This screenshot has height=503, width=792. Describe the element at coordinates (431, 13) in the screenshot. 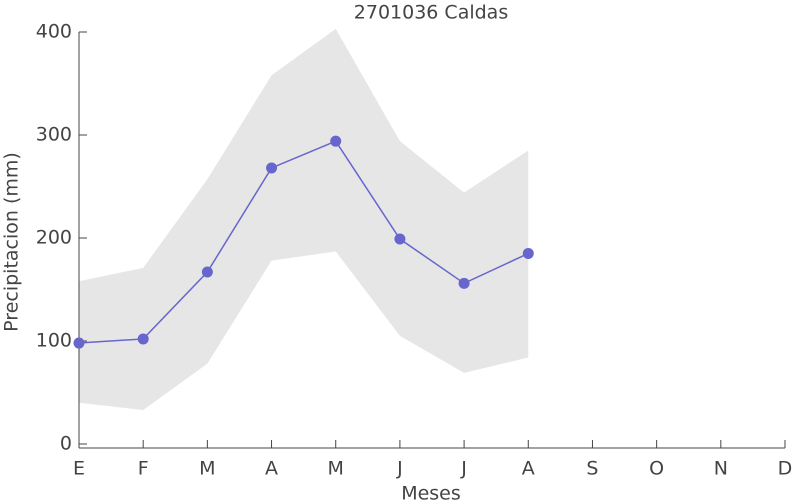

I see `chart-title: 2701036 Caldas` at that location.